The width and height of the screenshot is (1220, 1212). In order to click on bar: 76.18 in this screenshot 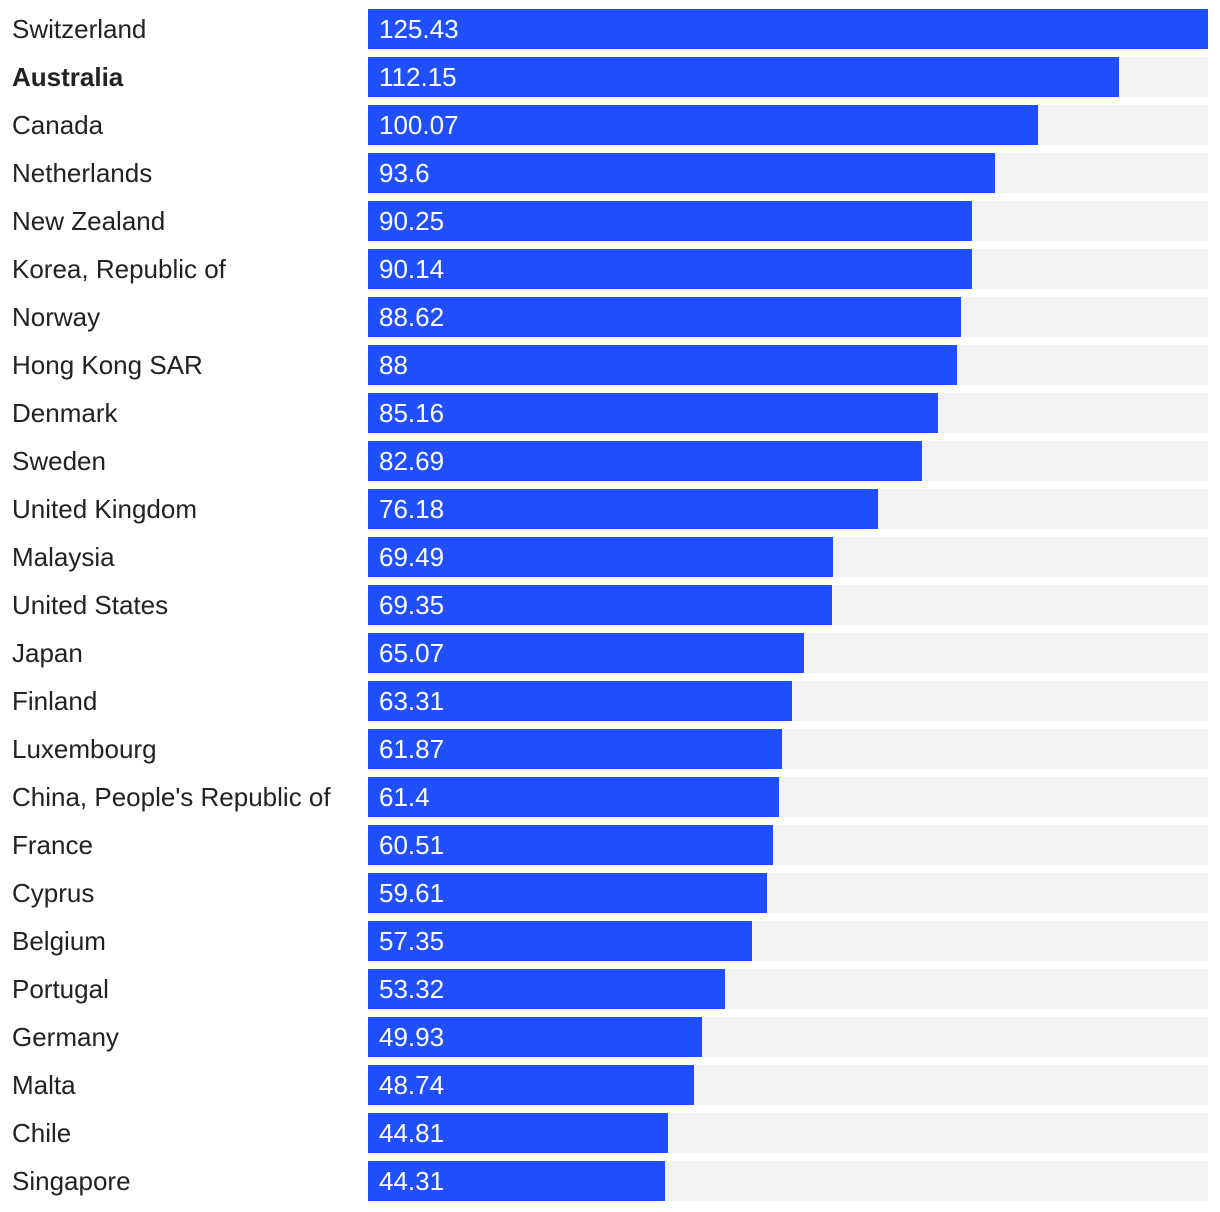, I will do `click(623, 509)`.